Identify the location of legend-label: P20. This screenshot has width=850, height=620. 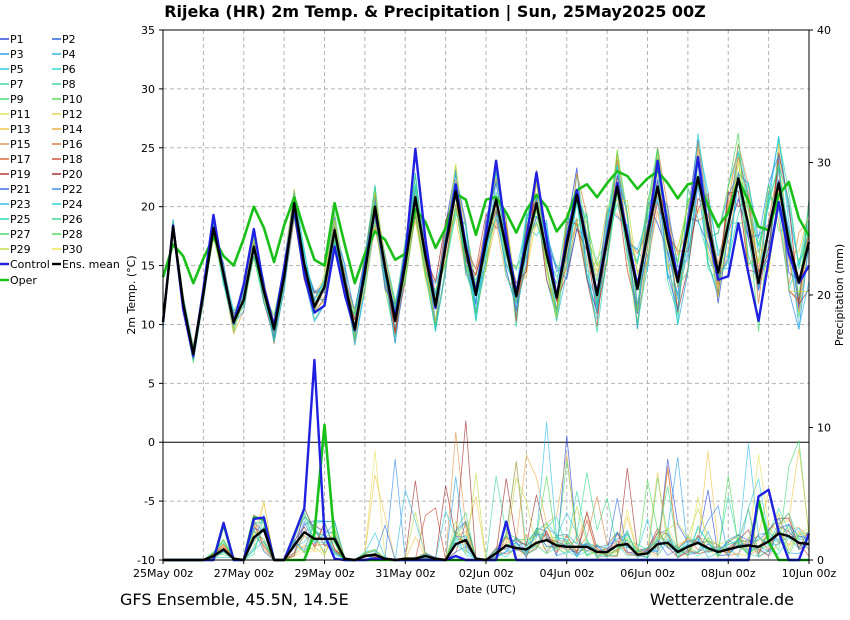
(72, 174).